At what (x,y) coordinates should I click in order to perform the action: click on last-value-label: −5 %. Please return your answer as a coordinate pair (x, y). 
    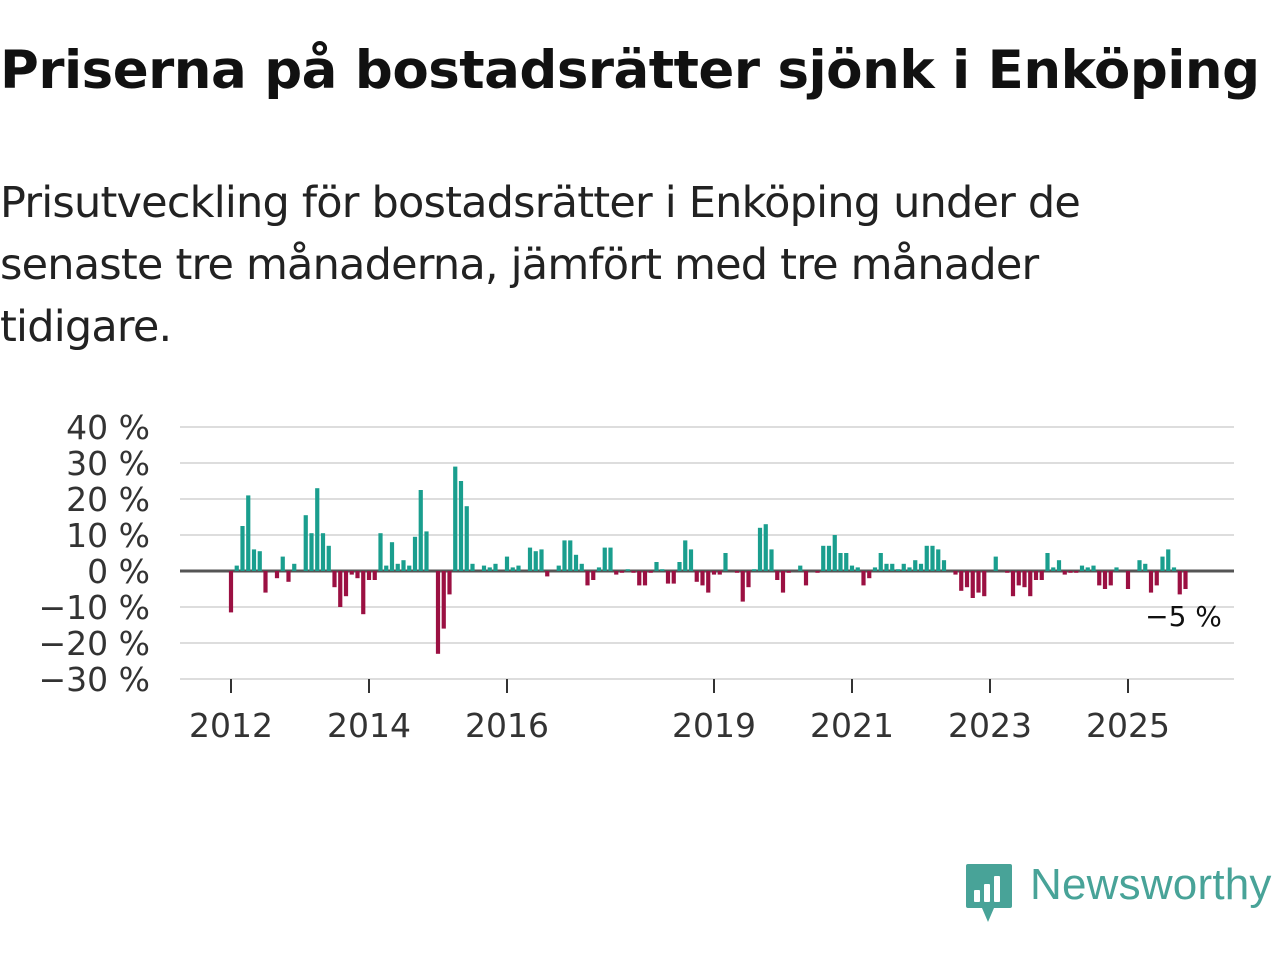
    Looking at the image, I should click on (1183, 616).